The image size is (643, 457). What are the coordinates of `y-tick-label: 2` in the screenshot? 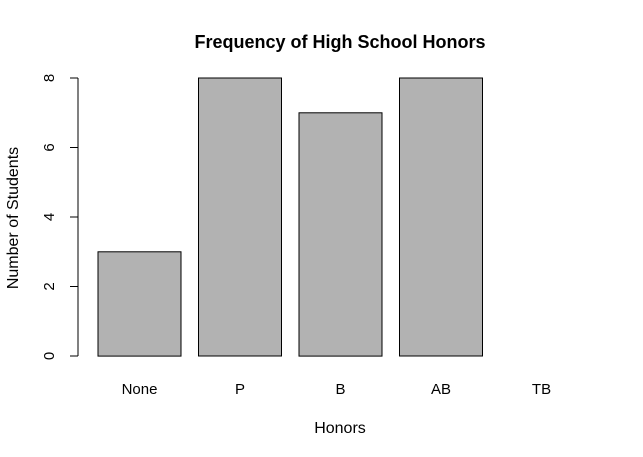 It's located at (49, 286).